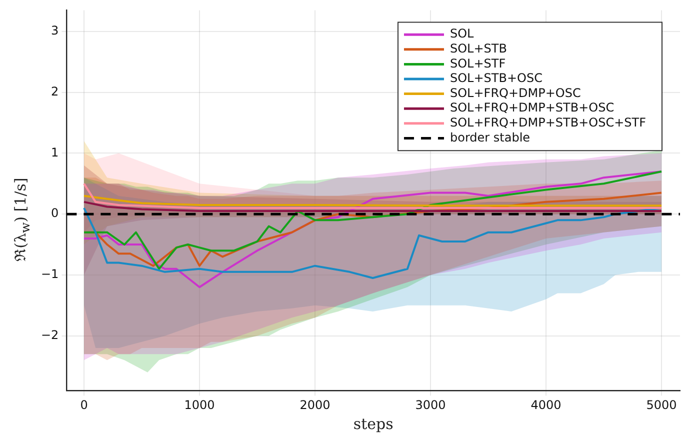  I want to click on x-tick-label: 4000, so click(546, 405).